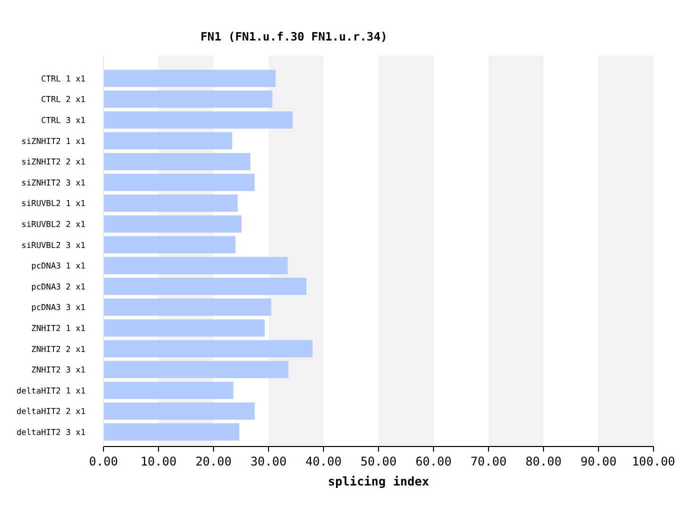  Describe the element at coordinates (213, 461) in the screenshot. I see `x-tick-label: 20.00` at that location.